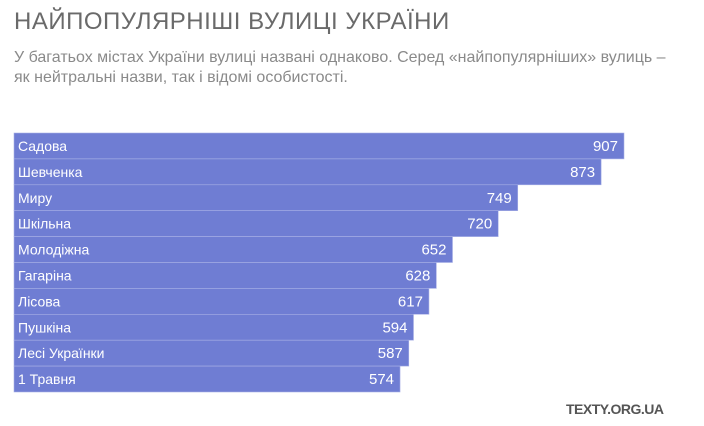 The height and width of the screenshot is (426, 704). Describe the element at coordinates (410, 301) in the screenshot. I see `value-label: 617` at that location.